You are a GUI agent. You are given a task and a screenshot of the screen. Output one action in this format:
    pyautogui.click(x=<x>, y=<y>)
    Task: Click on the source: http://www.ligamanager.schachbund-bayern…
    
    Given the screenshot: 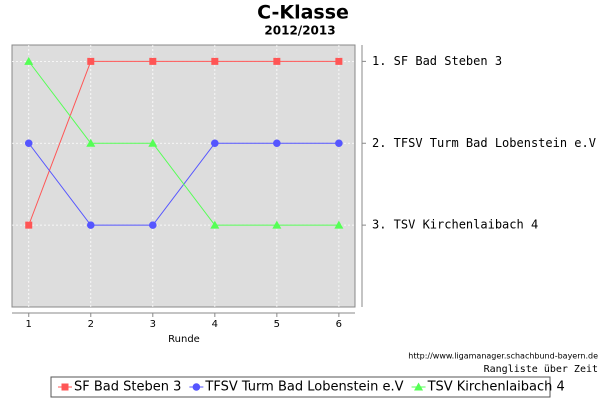 What is the action you would take?
    pyautogui.click(x=503, y=356)
    